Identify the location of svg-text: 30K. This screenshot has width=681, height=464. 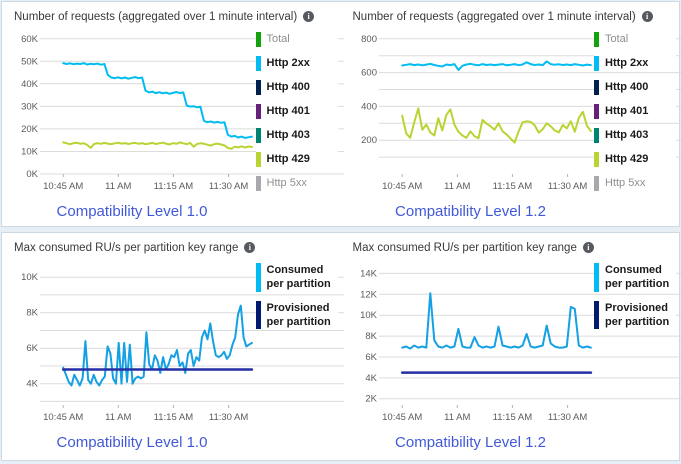
(30, 106).